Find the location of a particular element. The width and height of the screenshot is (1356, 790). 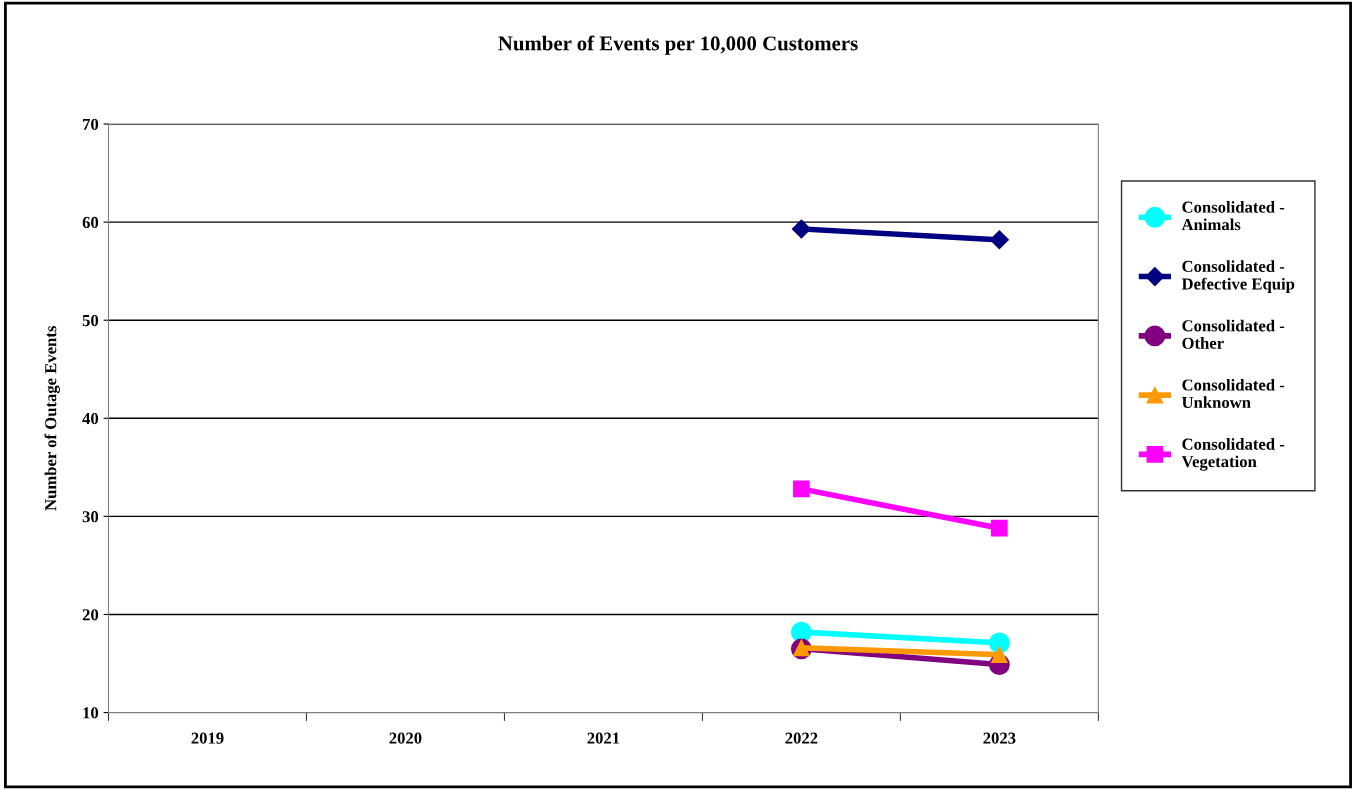

x-tick-label: 2023 is located at coordinates (999, 738).